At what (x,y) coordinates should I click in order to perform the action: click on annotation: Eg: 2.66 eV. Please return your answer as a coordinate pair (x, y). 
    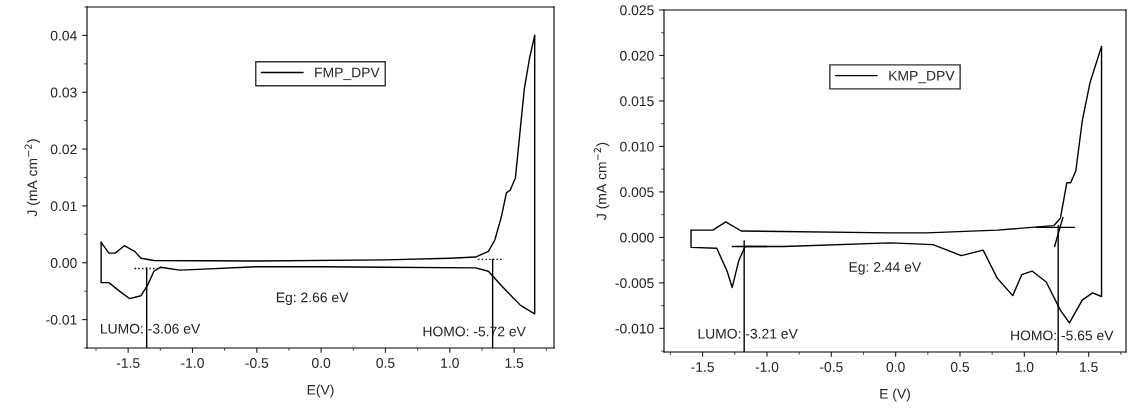
    Looking at the image, I should click on (312, 299).